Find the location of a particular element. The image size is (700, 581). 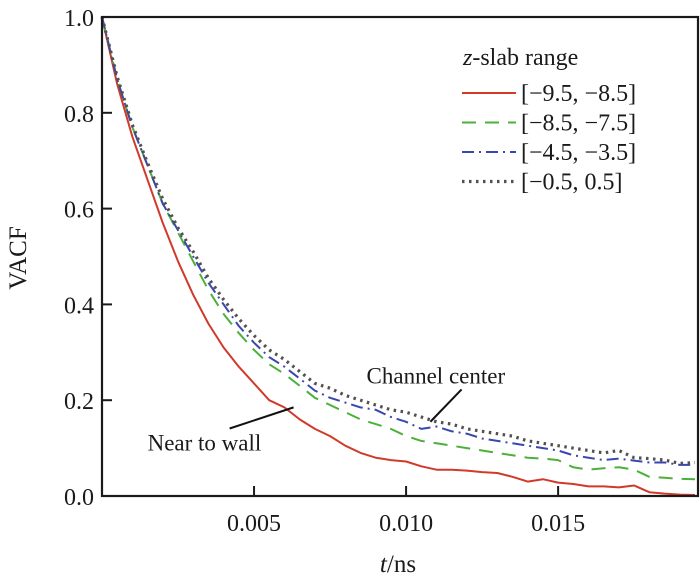

annotation-0: Near to wall is located at coordinates (221, 430).